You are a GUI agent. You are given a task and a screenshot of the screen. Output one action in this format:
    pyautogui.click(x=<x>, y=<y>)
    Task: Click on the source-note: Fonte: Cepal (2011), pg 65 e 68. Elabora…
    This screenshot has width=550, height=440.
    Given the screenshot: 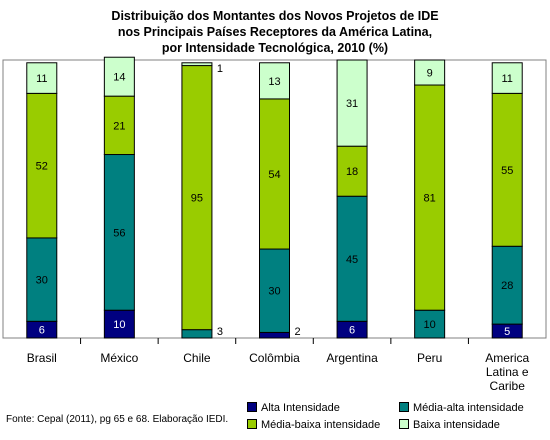 What is the action you would take?
    pyautogui.click(x=117, y=419)
    